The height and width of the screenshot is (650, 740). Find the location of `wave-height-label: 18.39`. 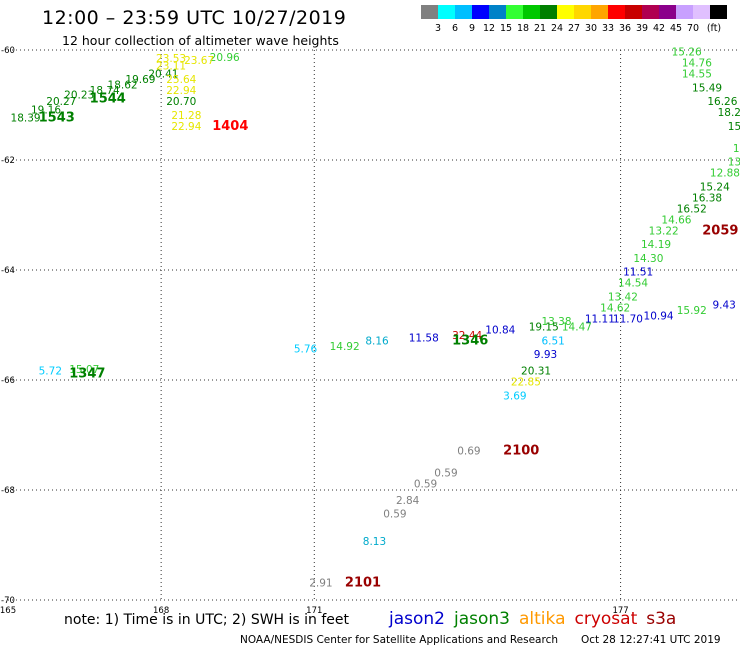

wave-height-label: 18.39 is located at coordinates (26, 119).